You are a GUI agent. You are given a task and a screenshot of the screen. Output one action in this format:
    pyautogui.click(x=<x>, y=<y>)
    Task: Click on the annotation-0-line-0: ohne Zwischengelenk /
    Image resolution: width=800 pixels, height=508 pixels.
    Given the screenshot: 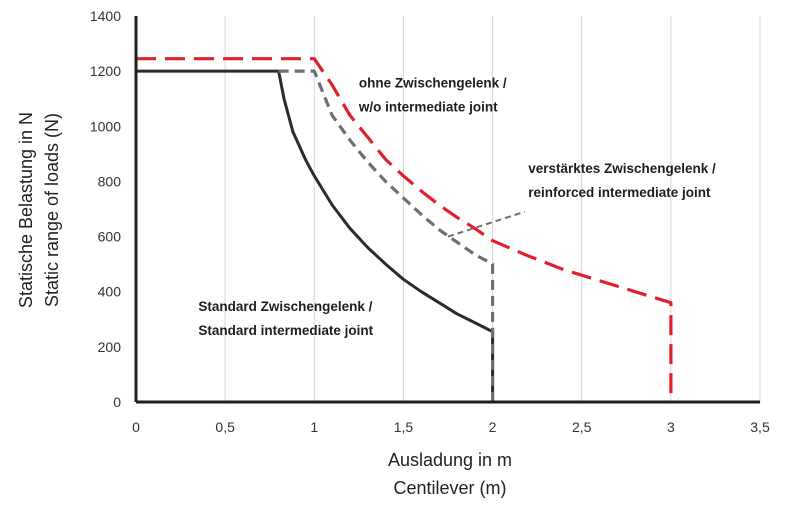 What is the action you would take?
    pyautogui.click(x=433, y=83)
    